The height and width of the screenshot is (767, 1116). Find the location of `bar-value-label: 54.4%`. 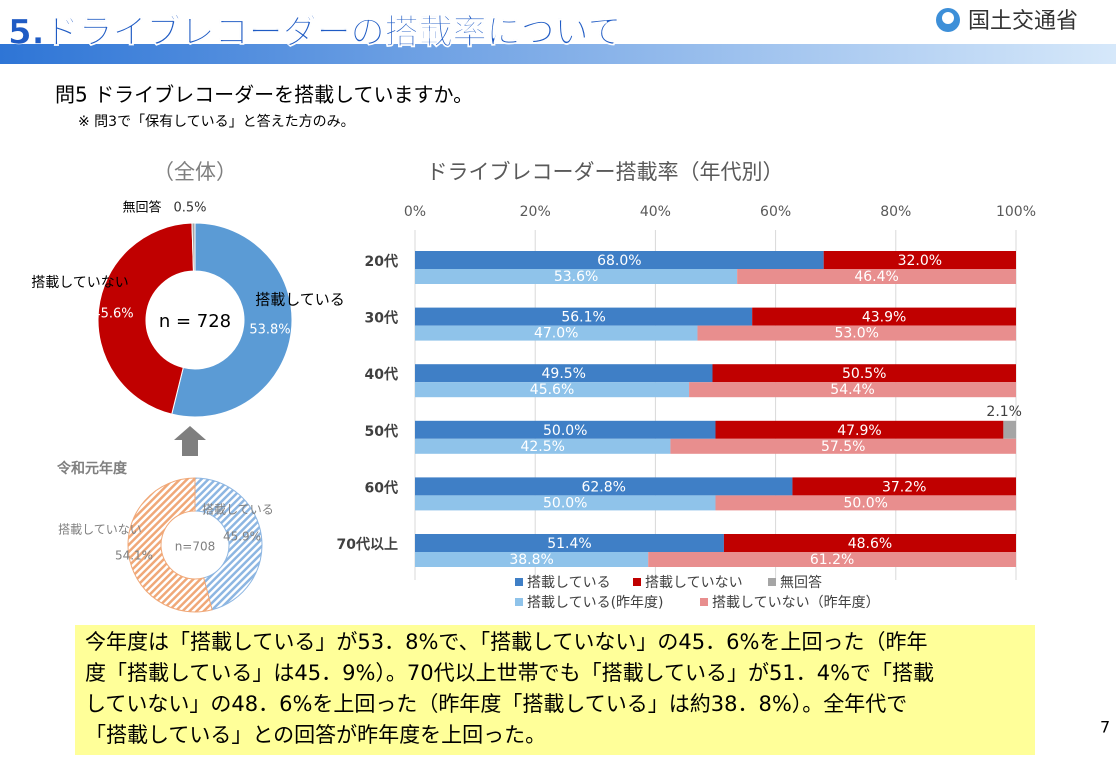

bar-value-label: 54.4% is located at coordinates (852, 390).